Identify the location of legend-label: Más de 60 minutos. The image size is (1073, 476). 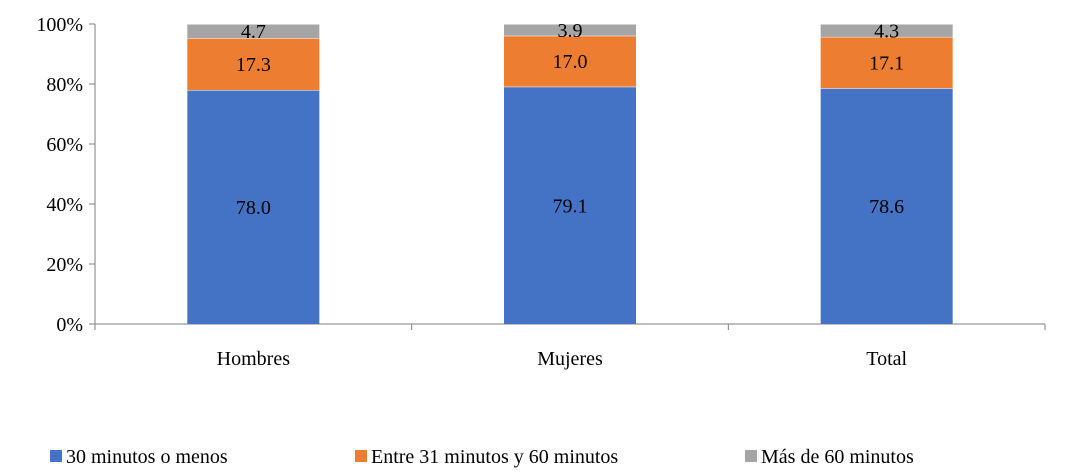
(837, 457).